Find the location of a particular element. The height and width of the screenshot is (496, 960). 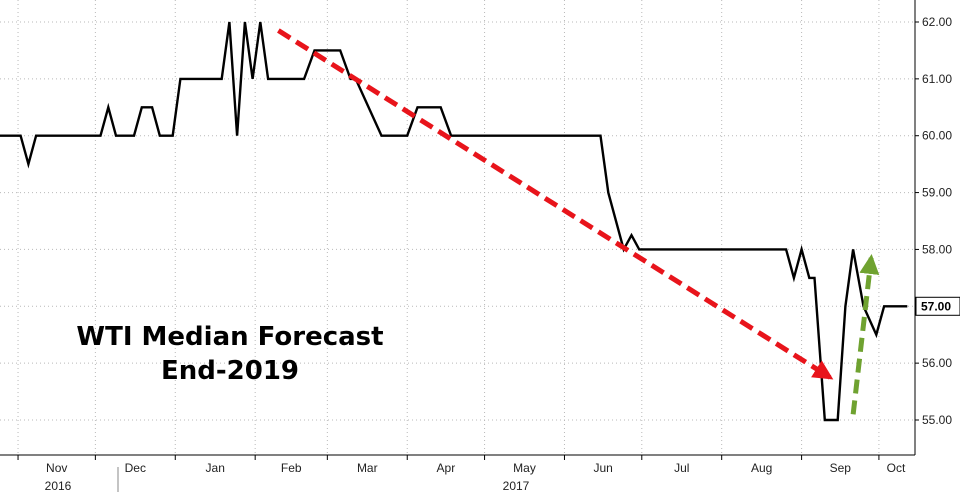

y-tick-label: 62.00 is located at coordinates (937, 22).